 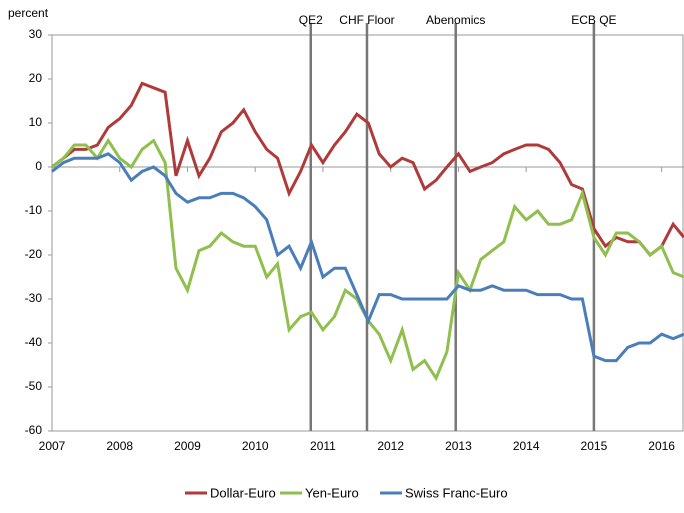 I want to click on x-tick-label: 2013, so click(x=458, y=446).